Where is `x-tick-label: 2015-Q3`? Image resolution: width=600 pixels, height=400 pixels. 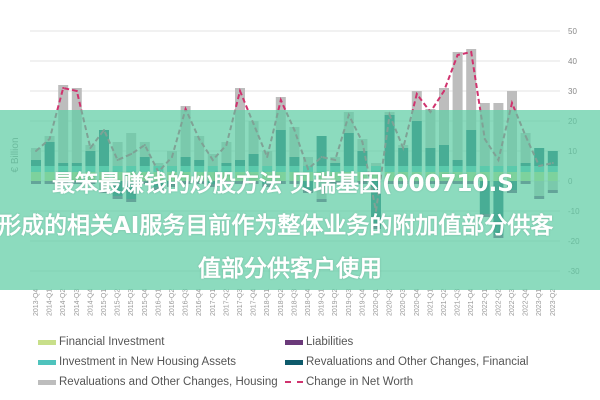
x-tick-label: 2015-Q3 is located at coordinates (131, 302).